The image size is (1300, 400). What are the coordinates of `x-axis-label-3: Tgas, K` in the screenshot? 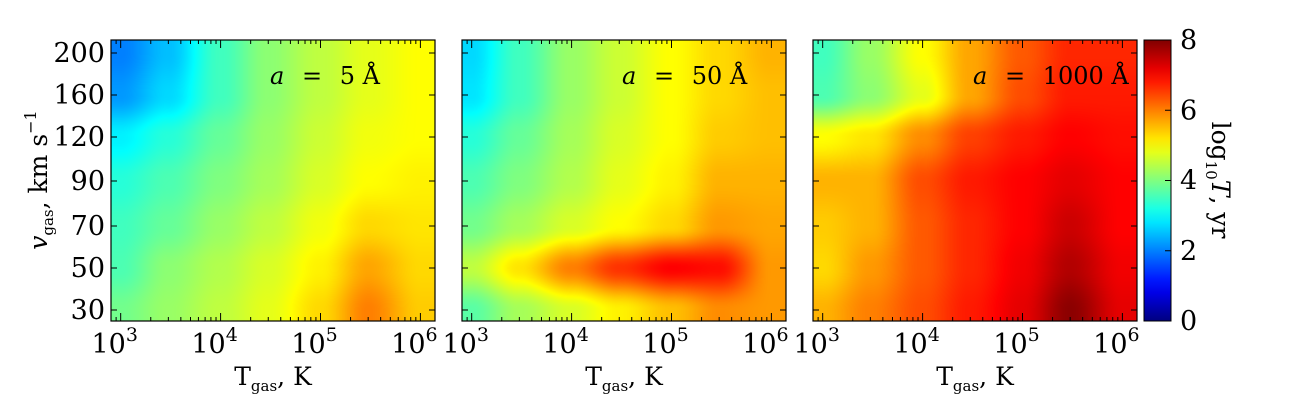 It's located at (975, 378).